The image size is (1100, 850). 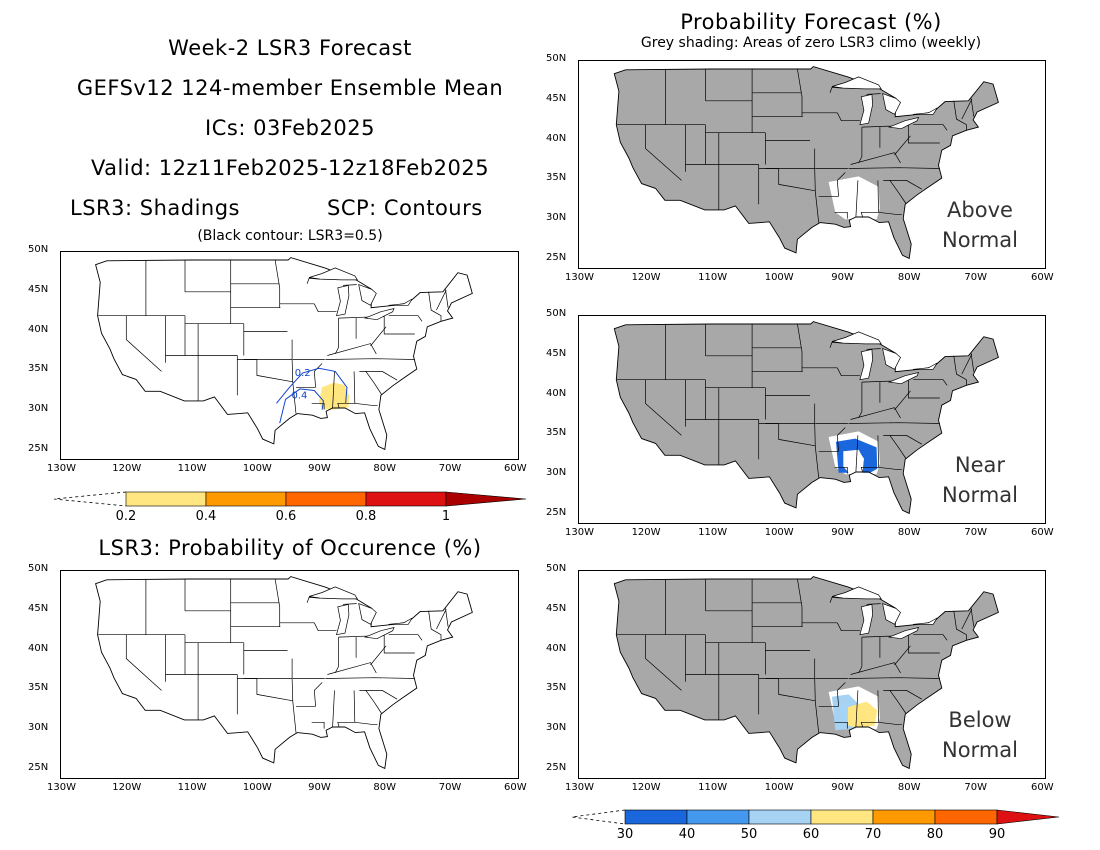 What do you see at coordinates (303, 373) in the screenshot?
I see `contour-label: 0.2` at bounding box center [303, 373].